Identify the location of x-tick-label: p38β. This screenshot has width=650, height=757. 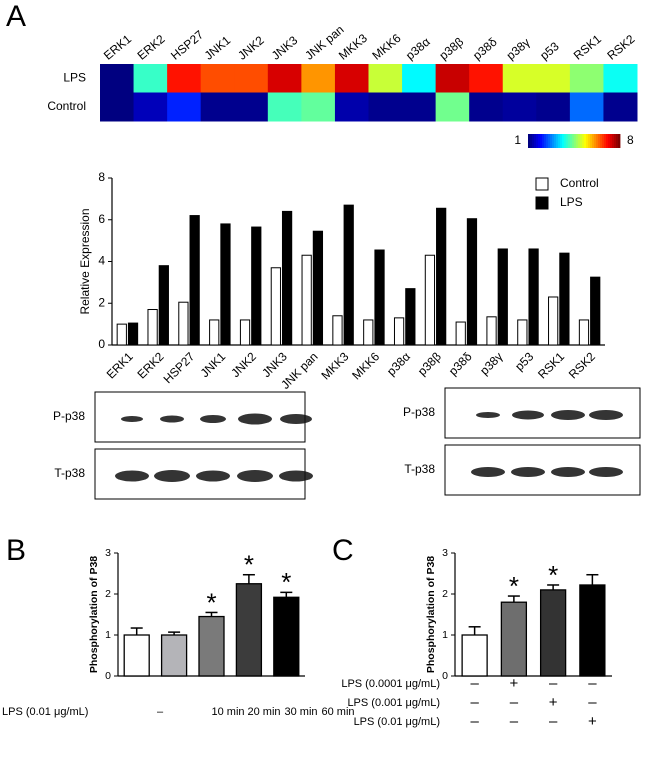
(429, 363).